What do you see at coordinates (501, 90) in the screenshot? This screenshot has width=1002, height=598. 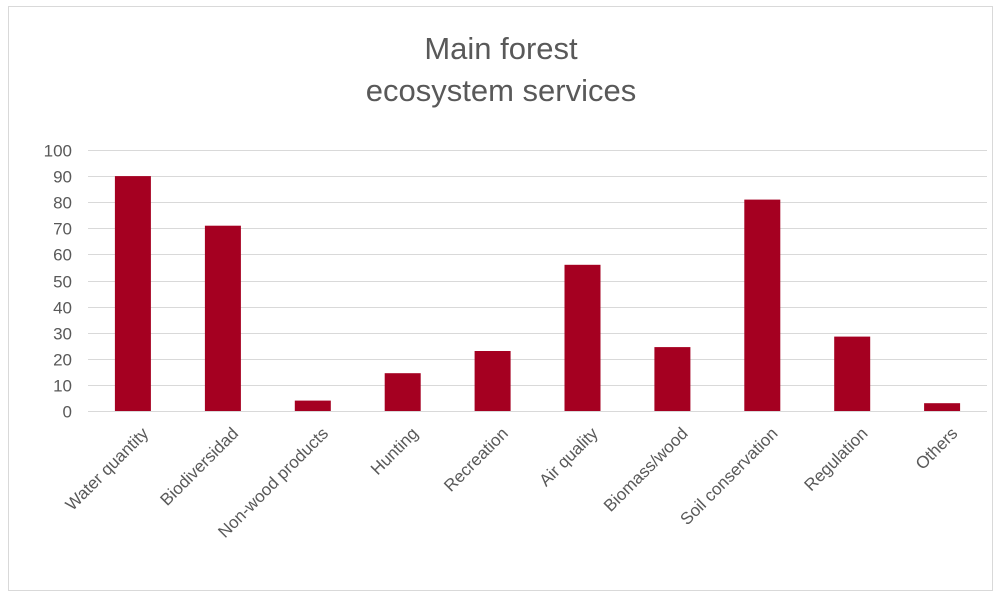 I see `chart-title-line-2: ecosystem services` at bounding box center [501, 90].